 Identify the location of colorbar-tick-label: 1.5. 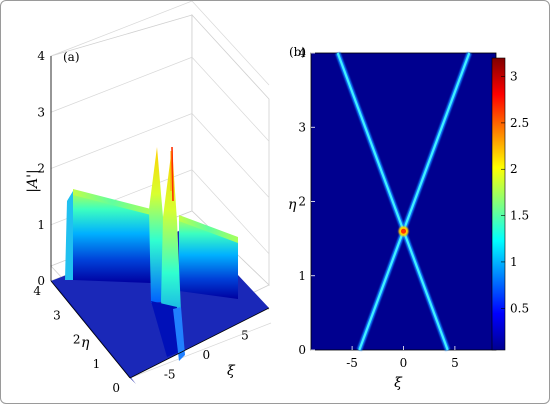
(519, 216).